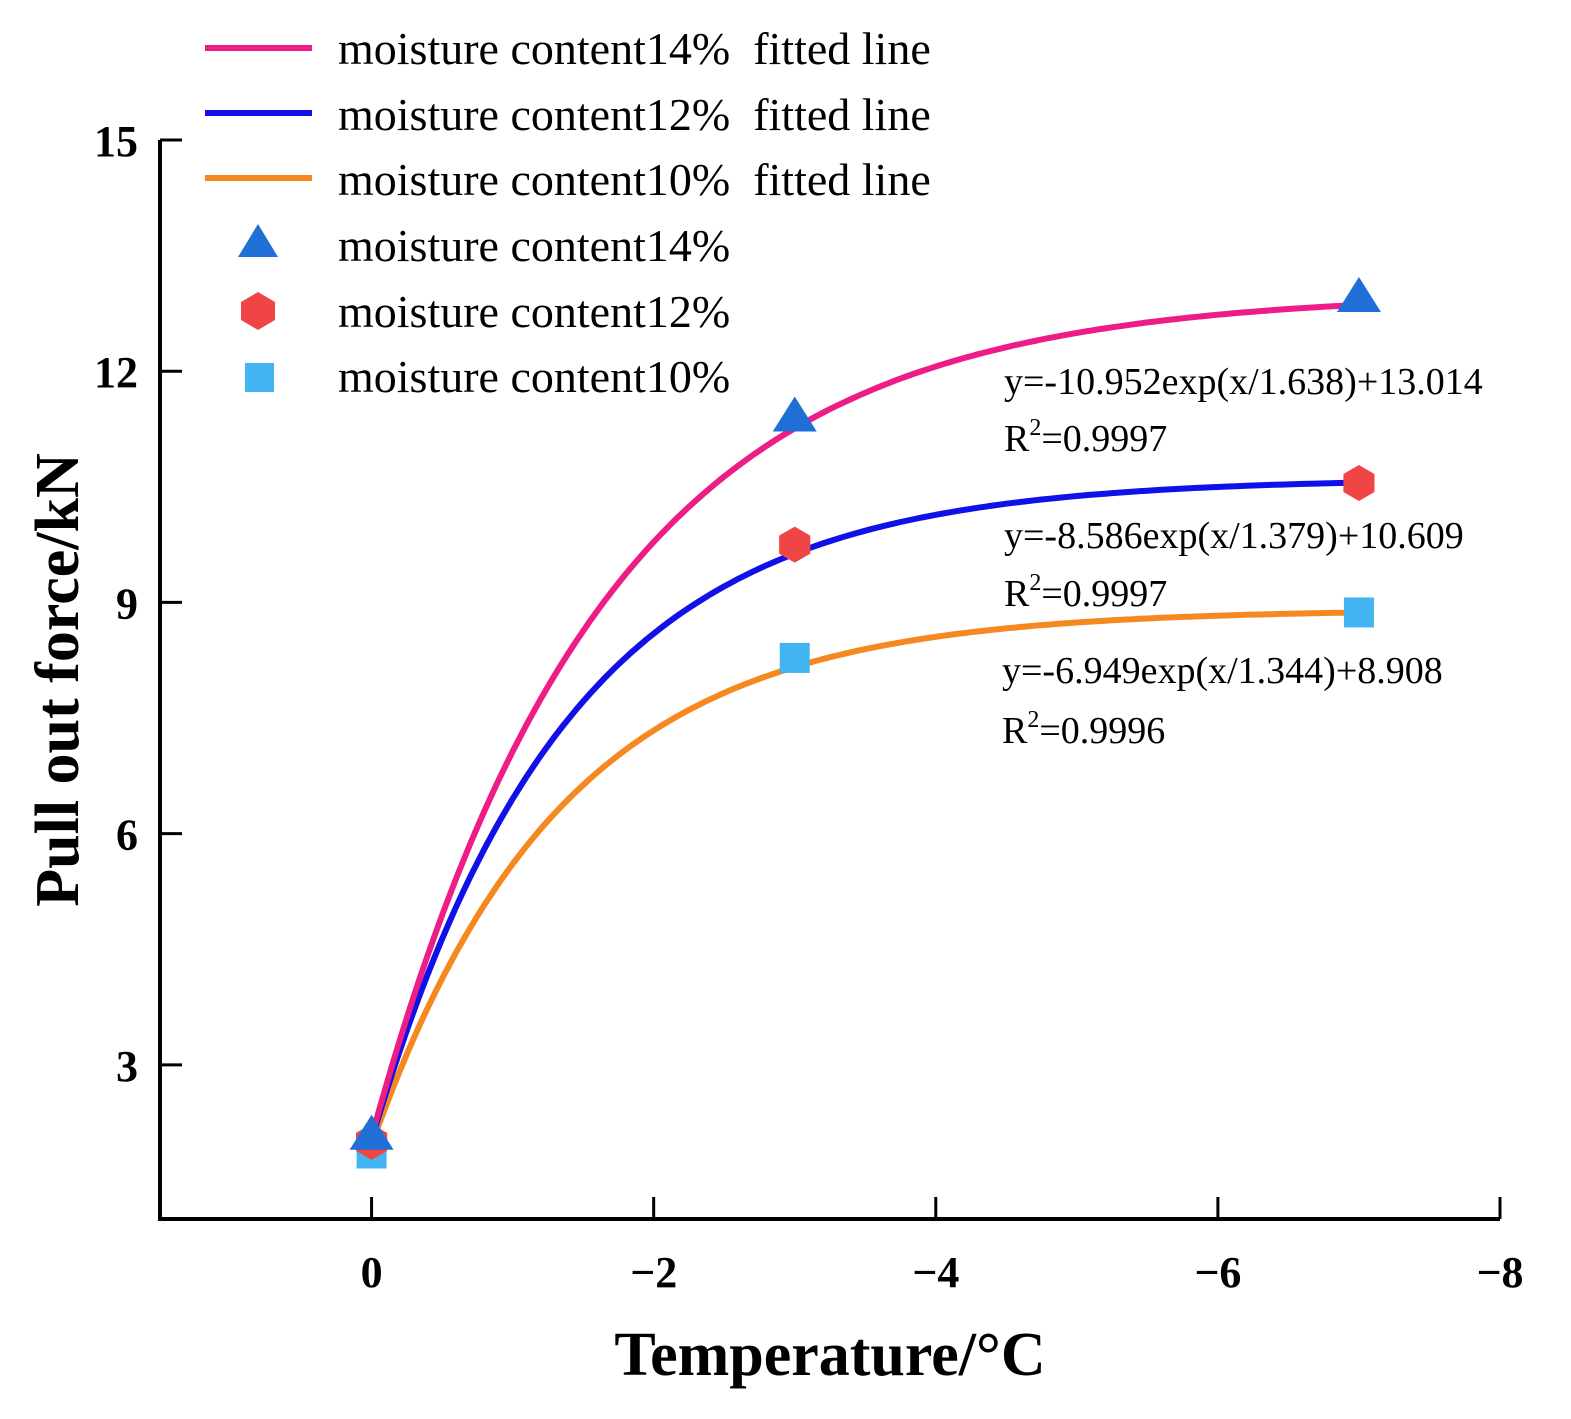 This screenshot has height=1419, width=1571. What do you see at coordinates (534, 311) in the screenshot?
I see `legend-label-12: moisture content12%` at bounding box center [534, 311].